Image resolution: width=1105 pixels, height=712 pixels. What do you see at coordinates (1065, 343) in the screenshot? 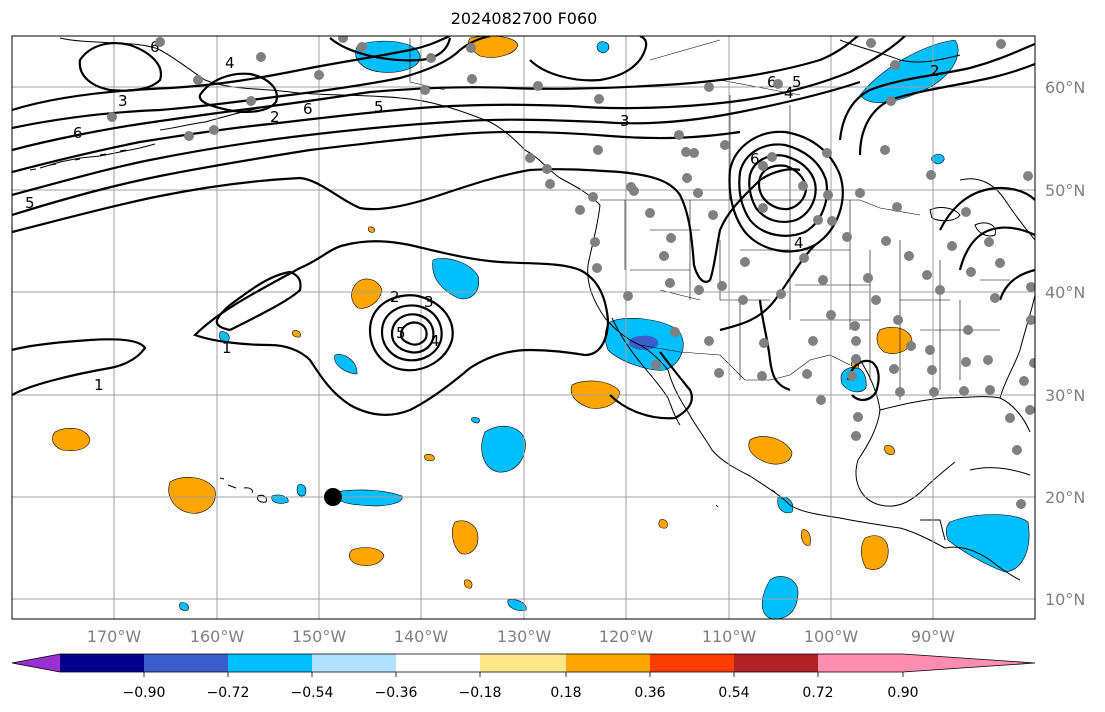
I see `latitude-labels: 60°N 50°N 40°N 30°N 20°N 10°N` at bounding box center [1065, 343].